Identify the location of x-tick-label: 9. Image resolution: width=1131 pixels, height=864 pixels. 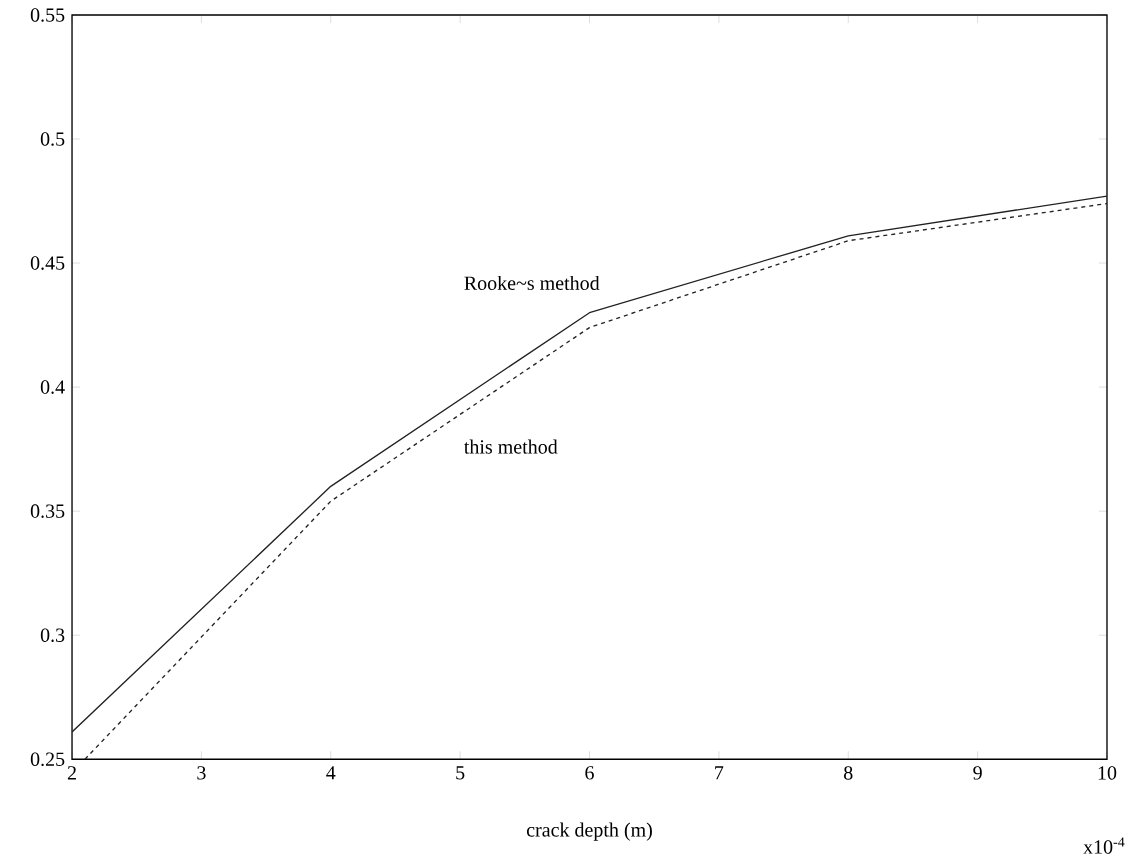
(977, 773).